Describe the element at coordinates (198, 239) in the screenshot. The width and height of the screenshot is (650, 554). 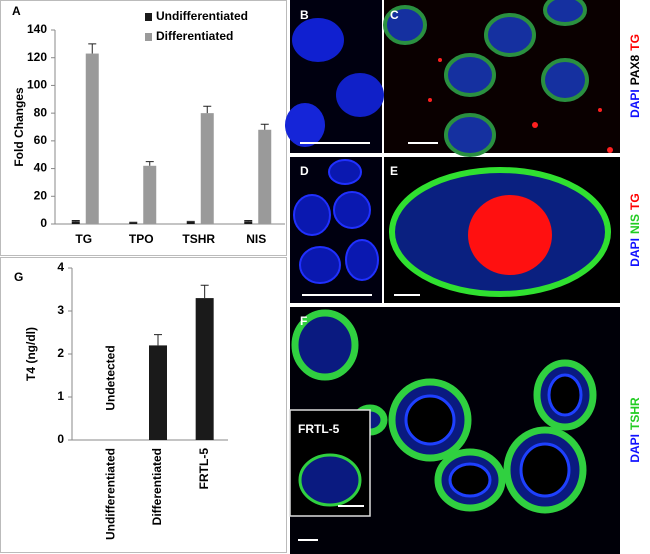
I see `x-tick-label: TSHR` at that location.